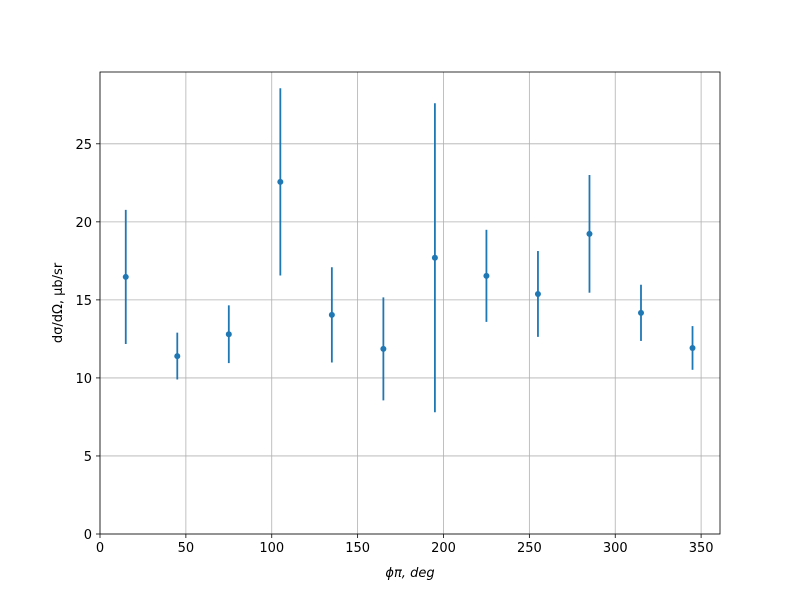 The image size is (800, 604). Describe the element at coordinates (100, 548) in the screenshot. I see `x-tick-label: 0` at that location.